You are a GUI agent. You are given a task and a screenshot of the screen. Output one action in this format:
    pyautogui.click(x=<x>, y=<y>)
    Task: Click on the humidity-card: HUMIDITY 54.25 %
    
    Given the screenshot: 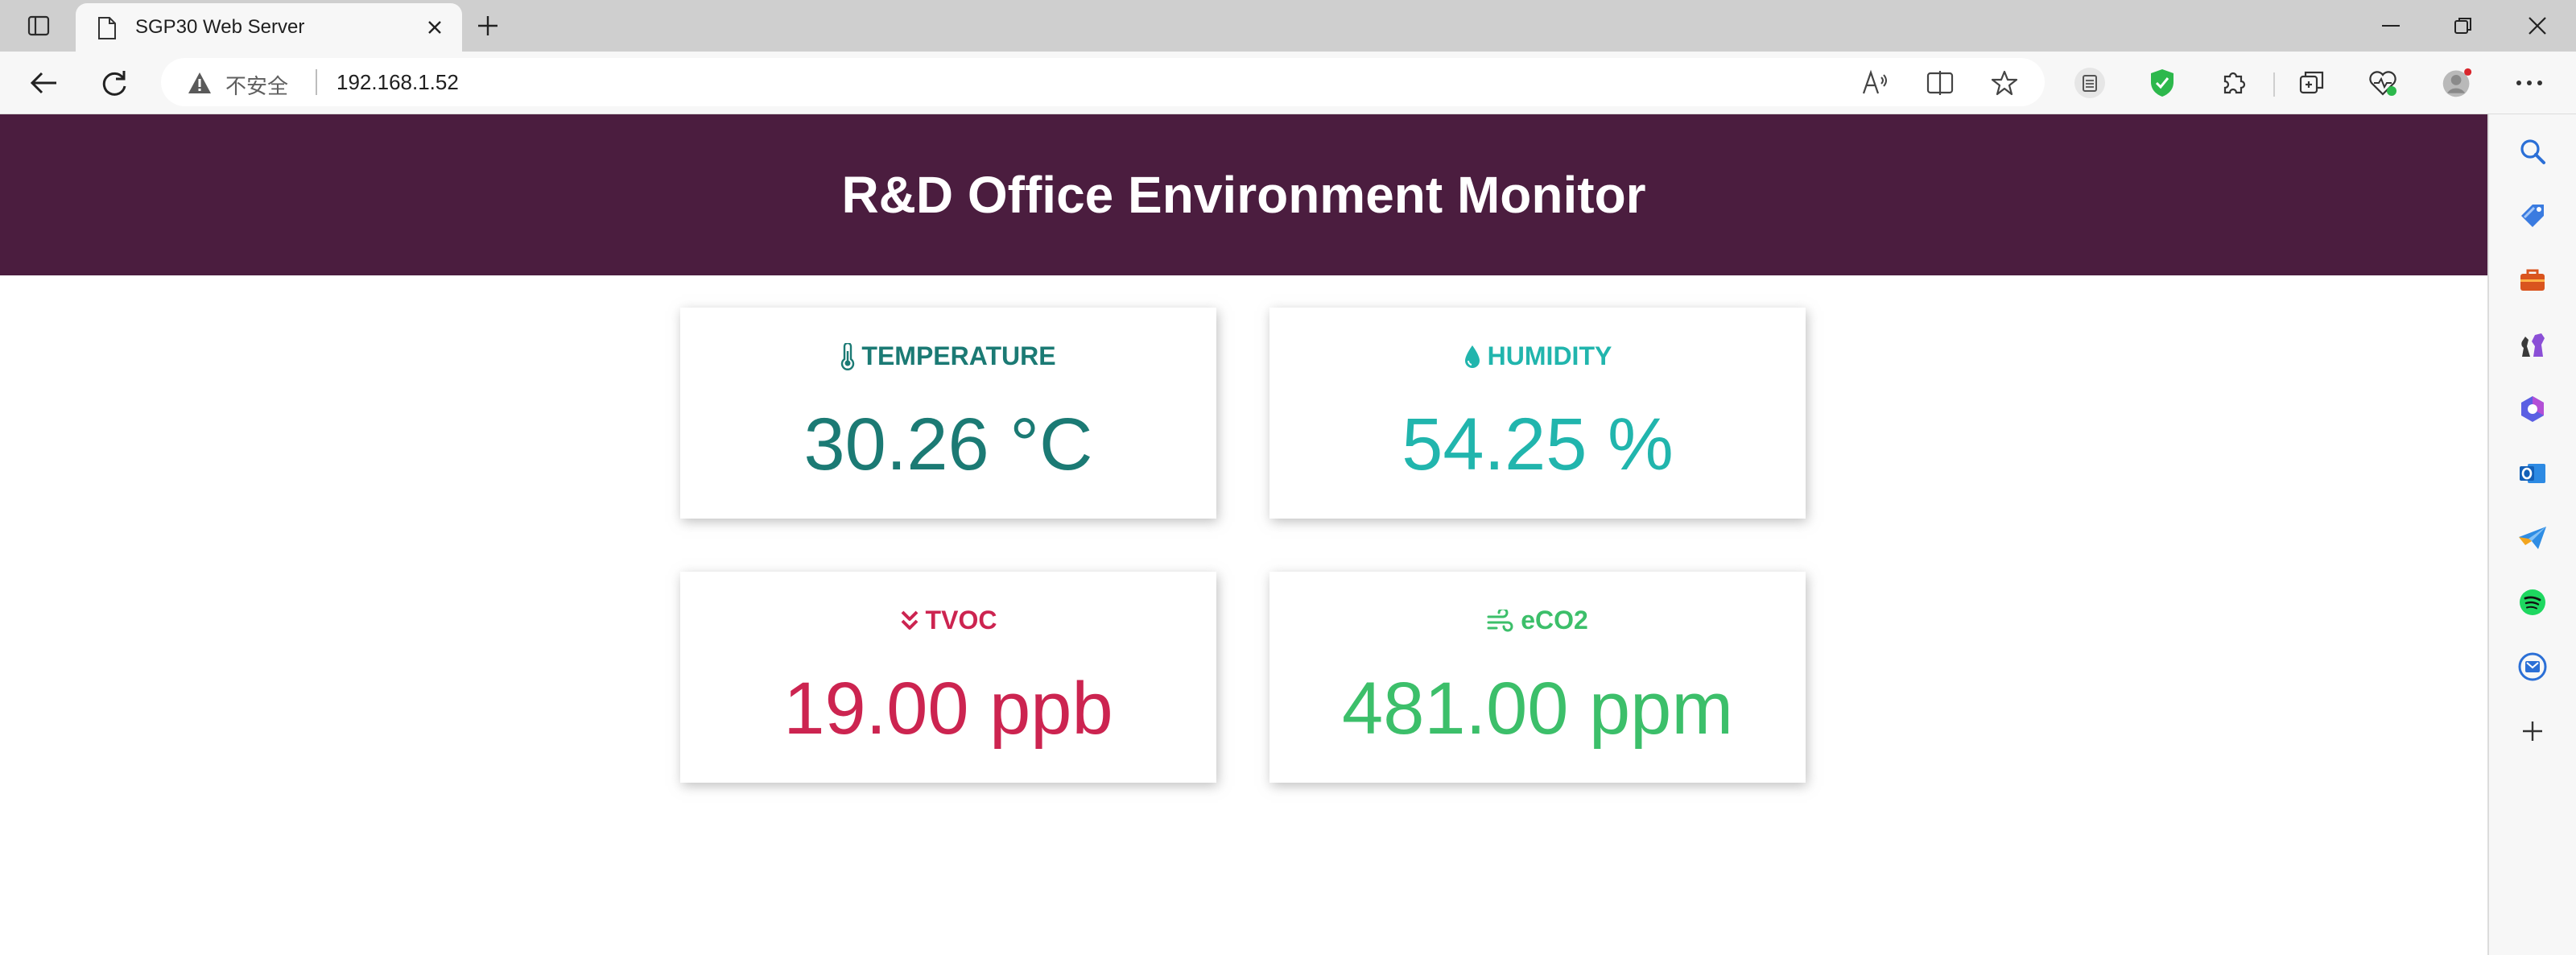 What is the action you would take?
    pyautogui.click(x=1537, y=413)
    